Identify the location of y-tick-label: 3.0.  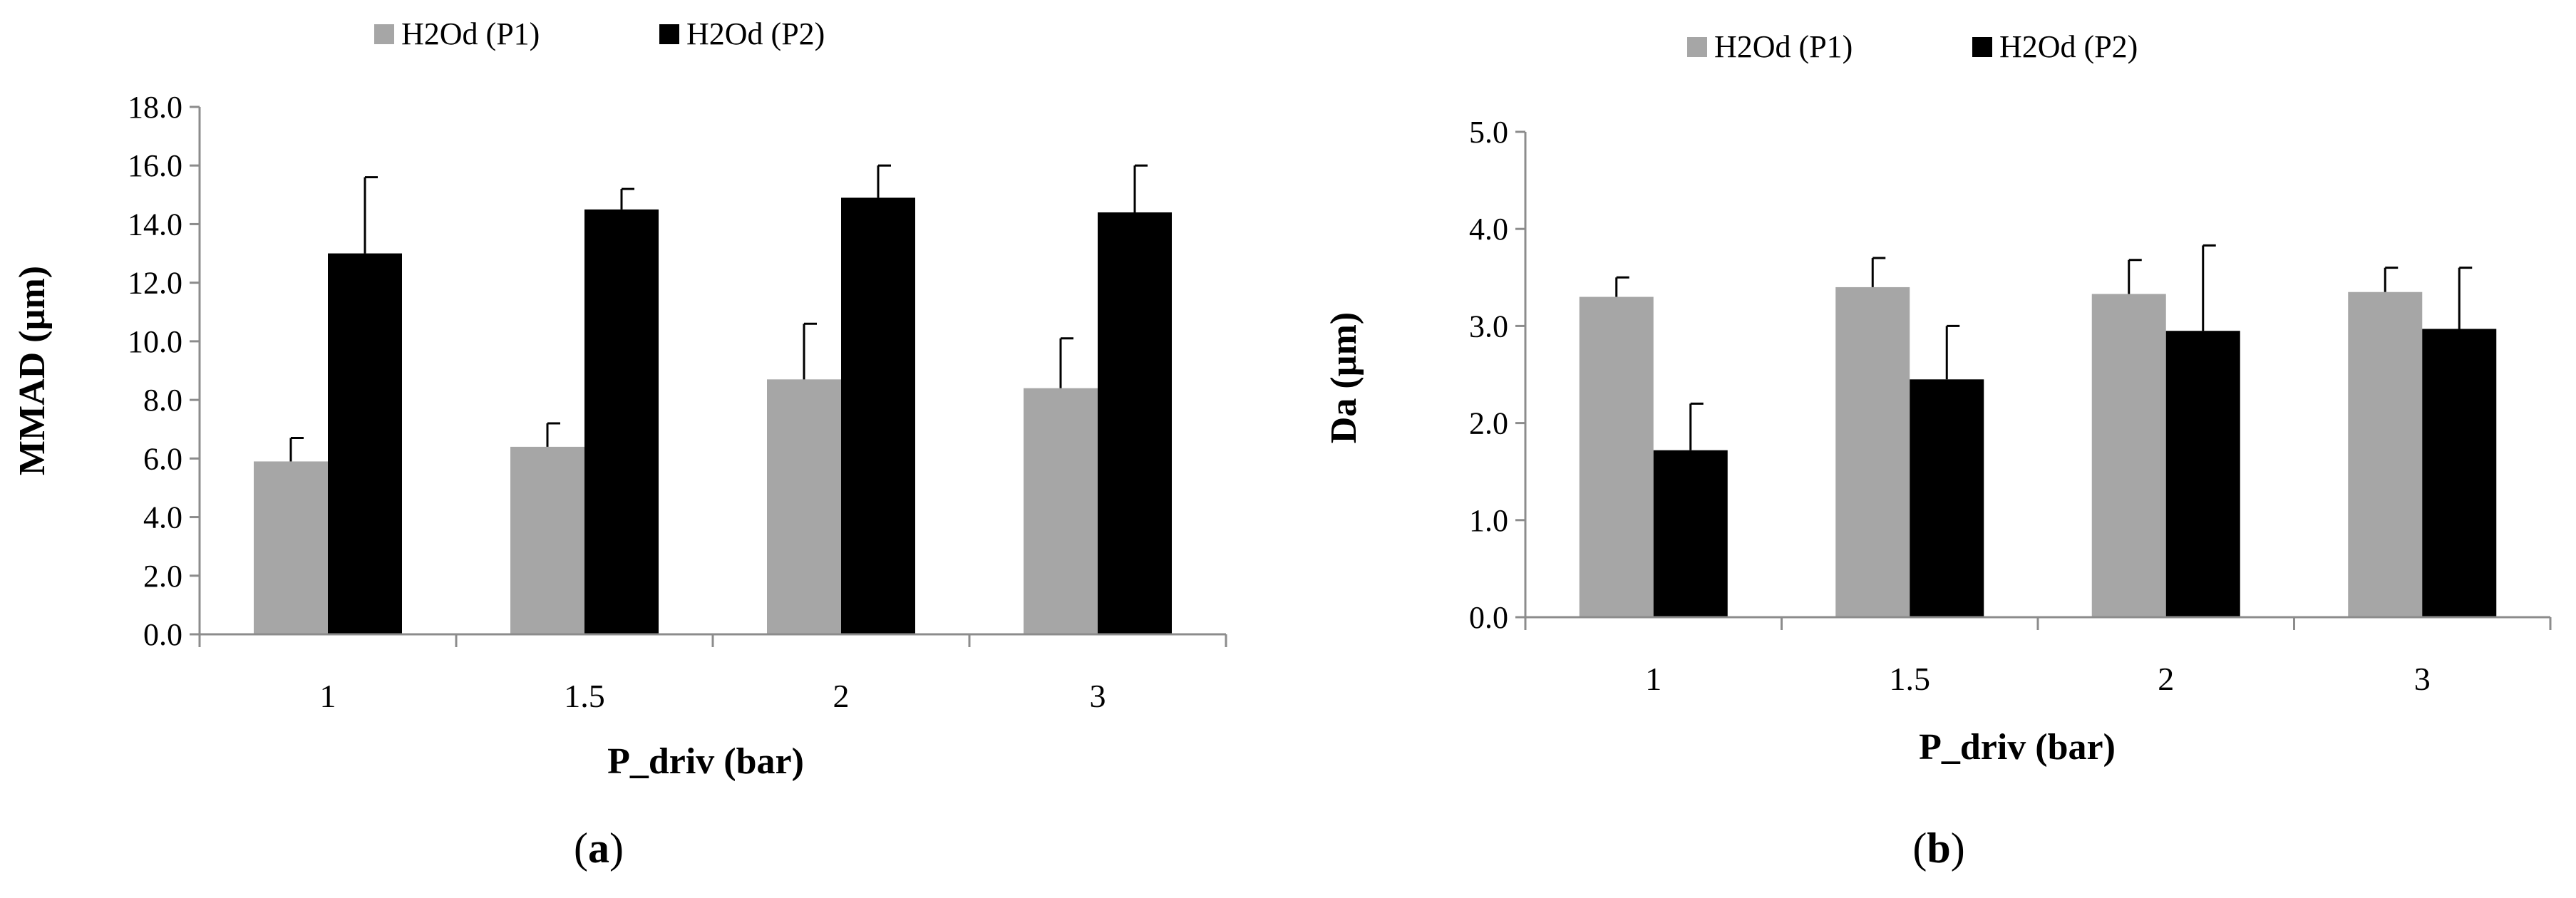
(1488, 326).